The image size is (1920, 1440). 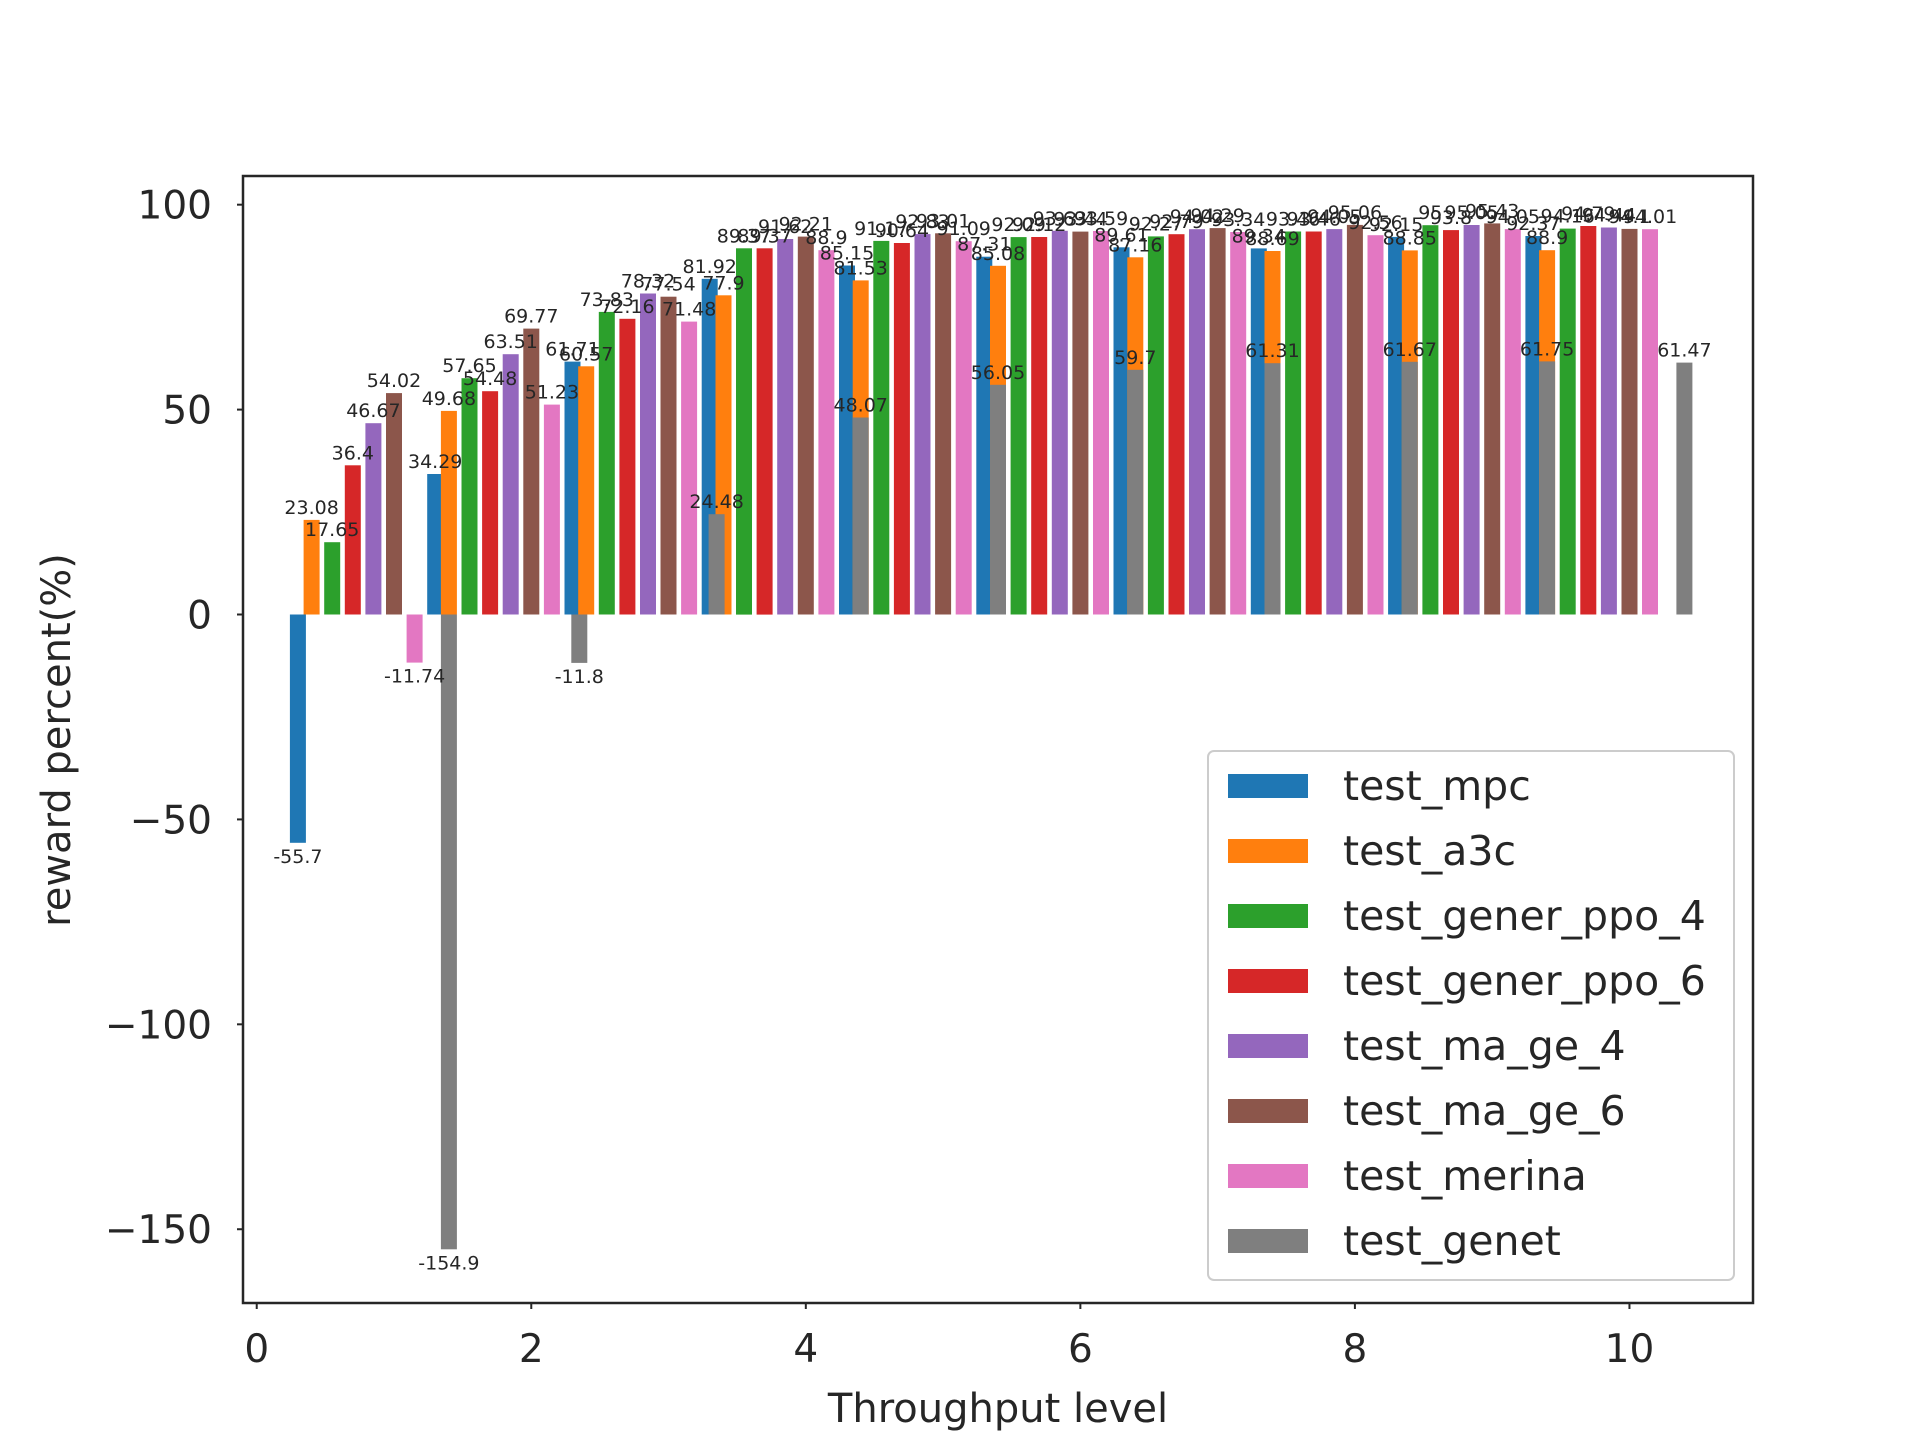 I want to click on data-label-test-merina-6: 93.59, so click(x=1101, y=219).